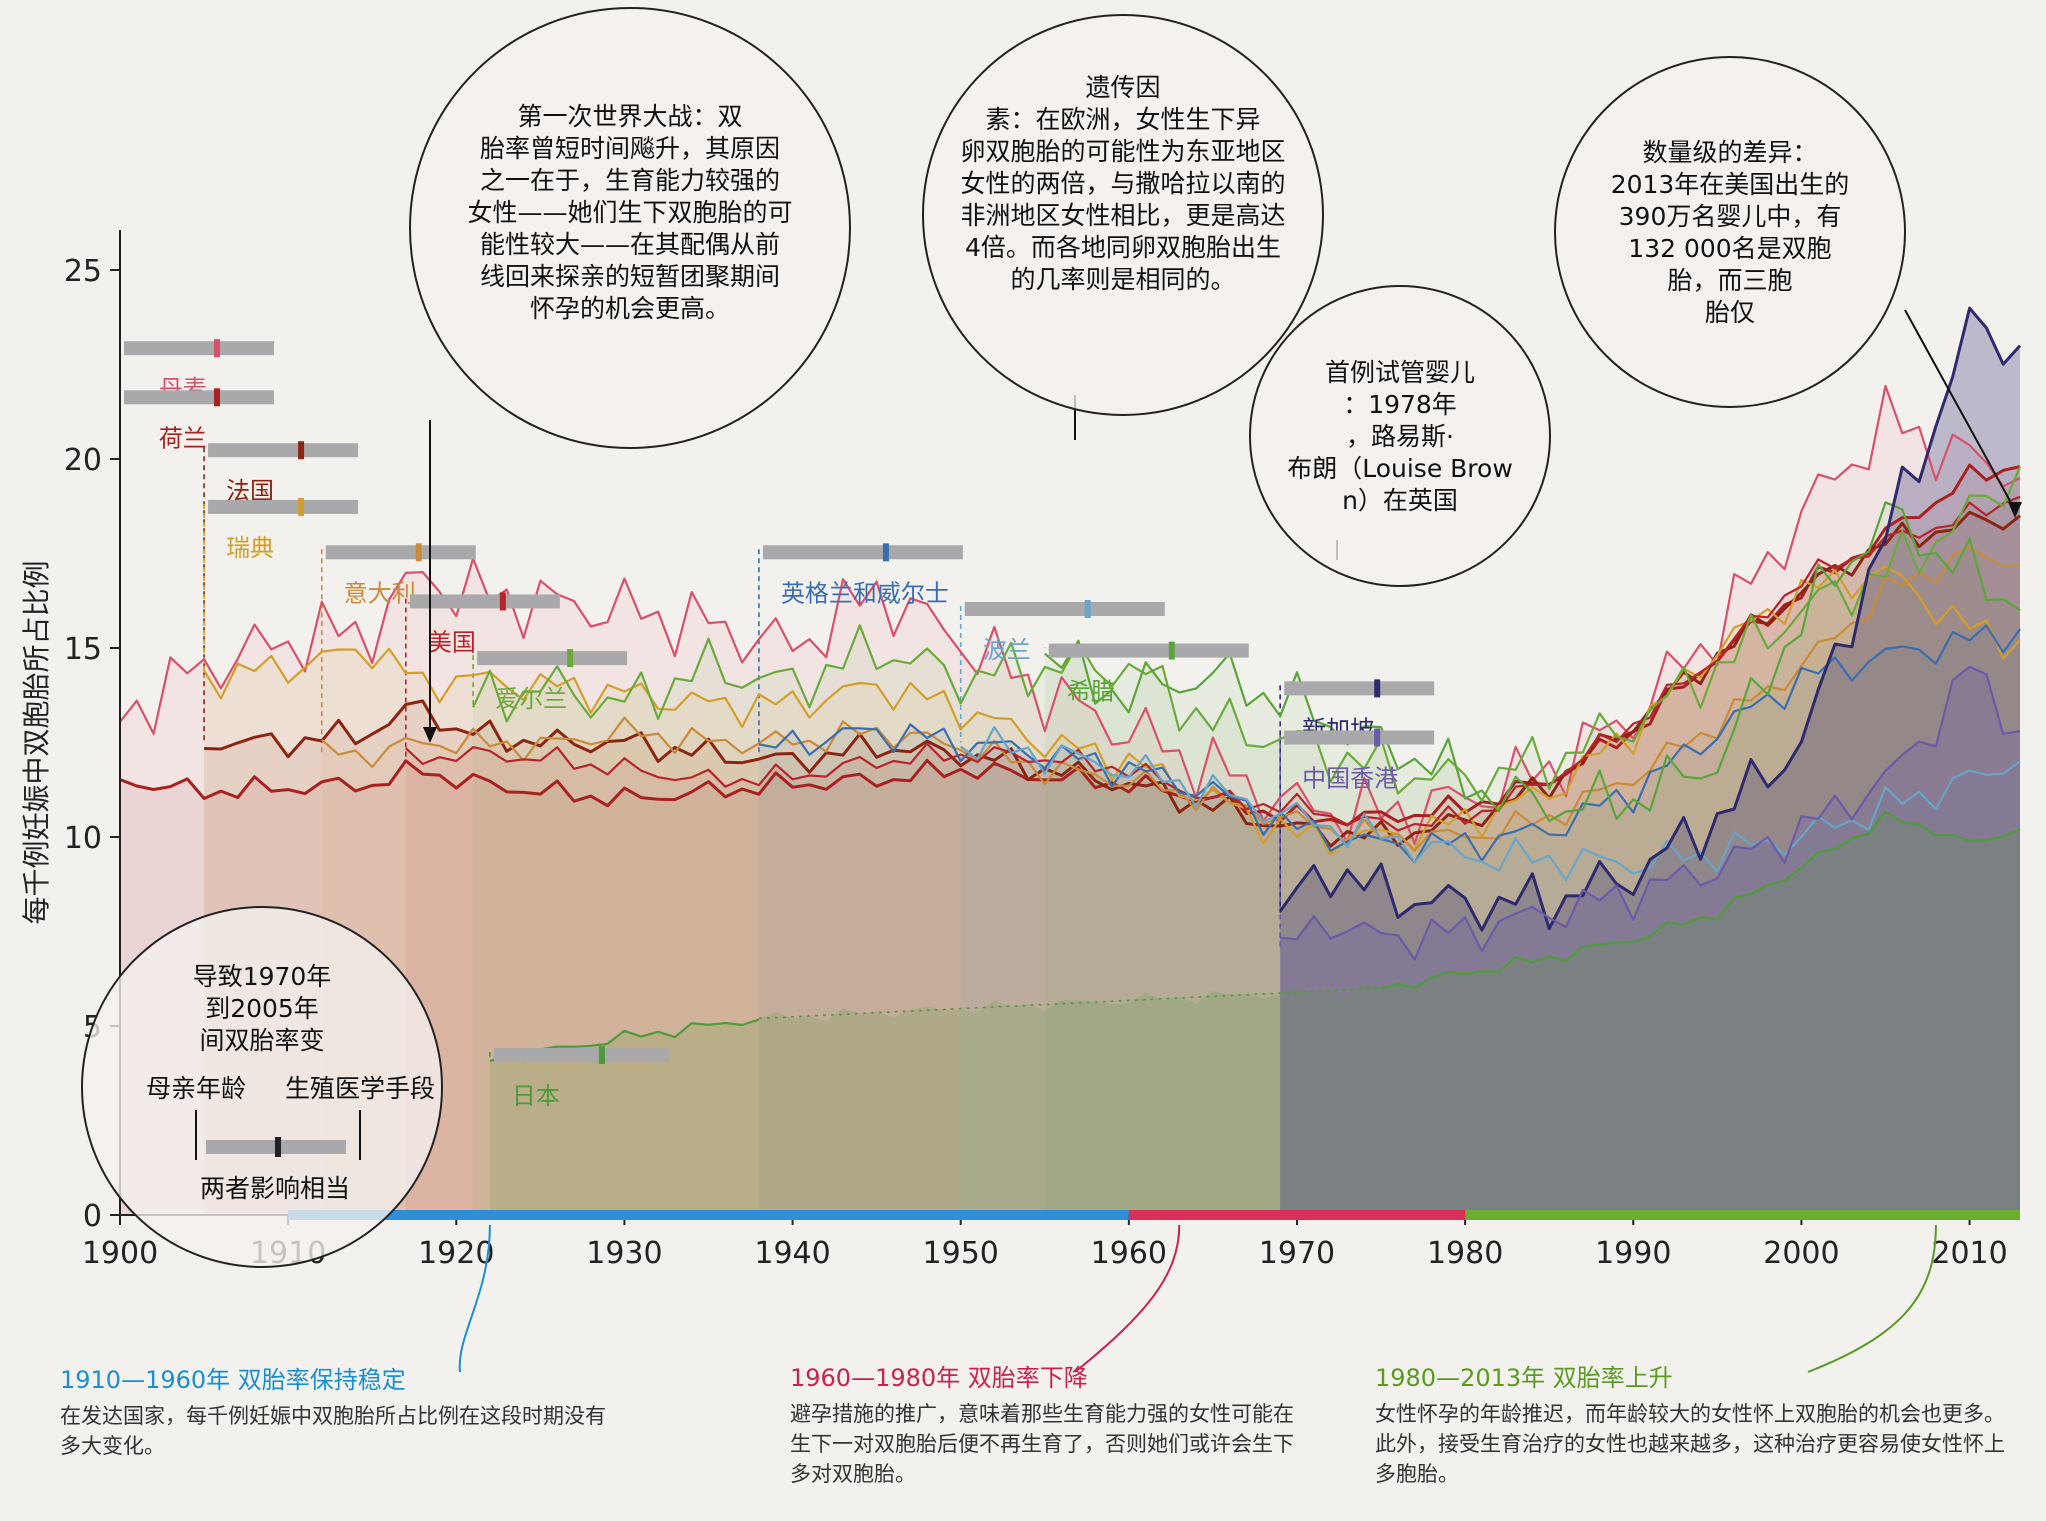 This screenshot has width=2046, height=1521. I want to click on series-8-line, so click(1490, 804).